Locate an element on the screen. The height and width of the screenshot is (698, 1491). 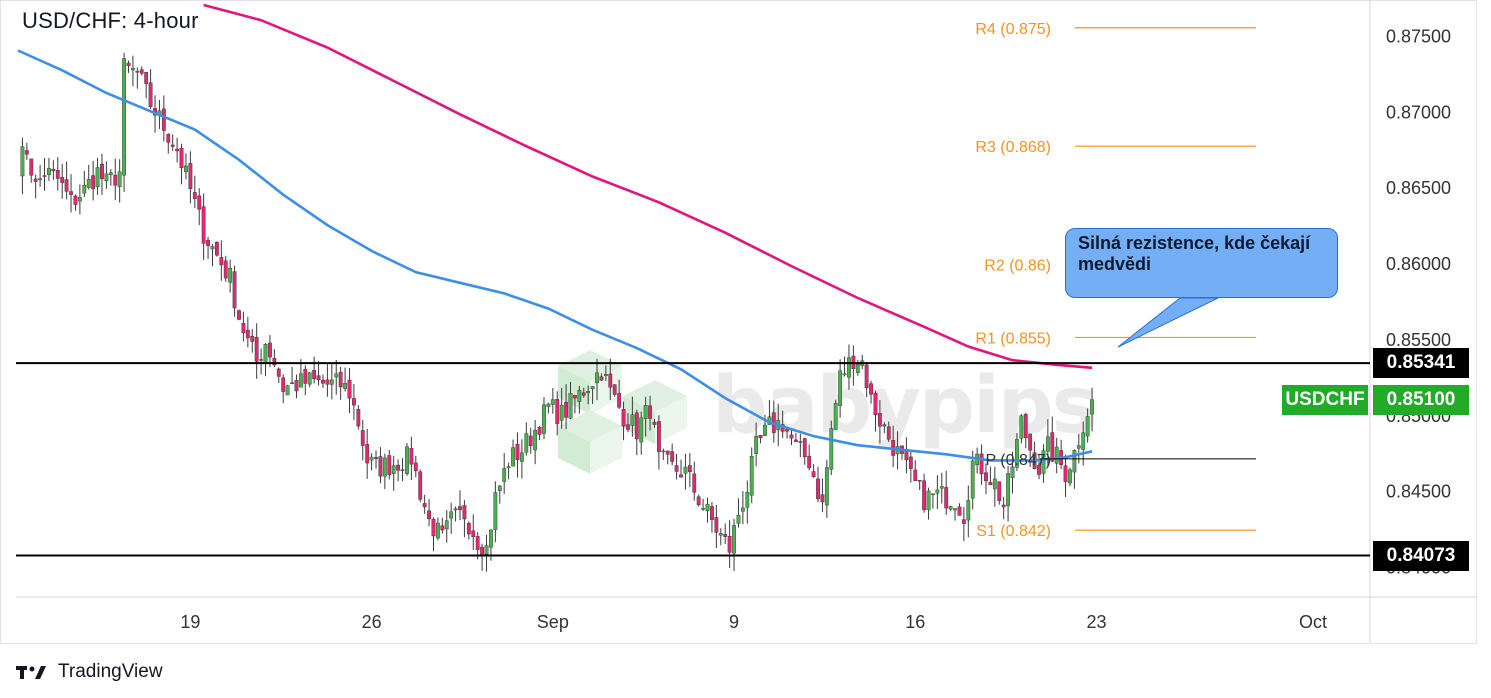
watermark-text: babypips is located at coordinates (904, 406).